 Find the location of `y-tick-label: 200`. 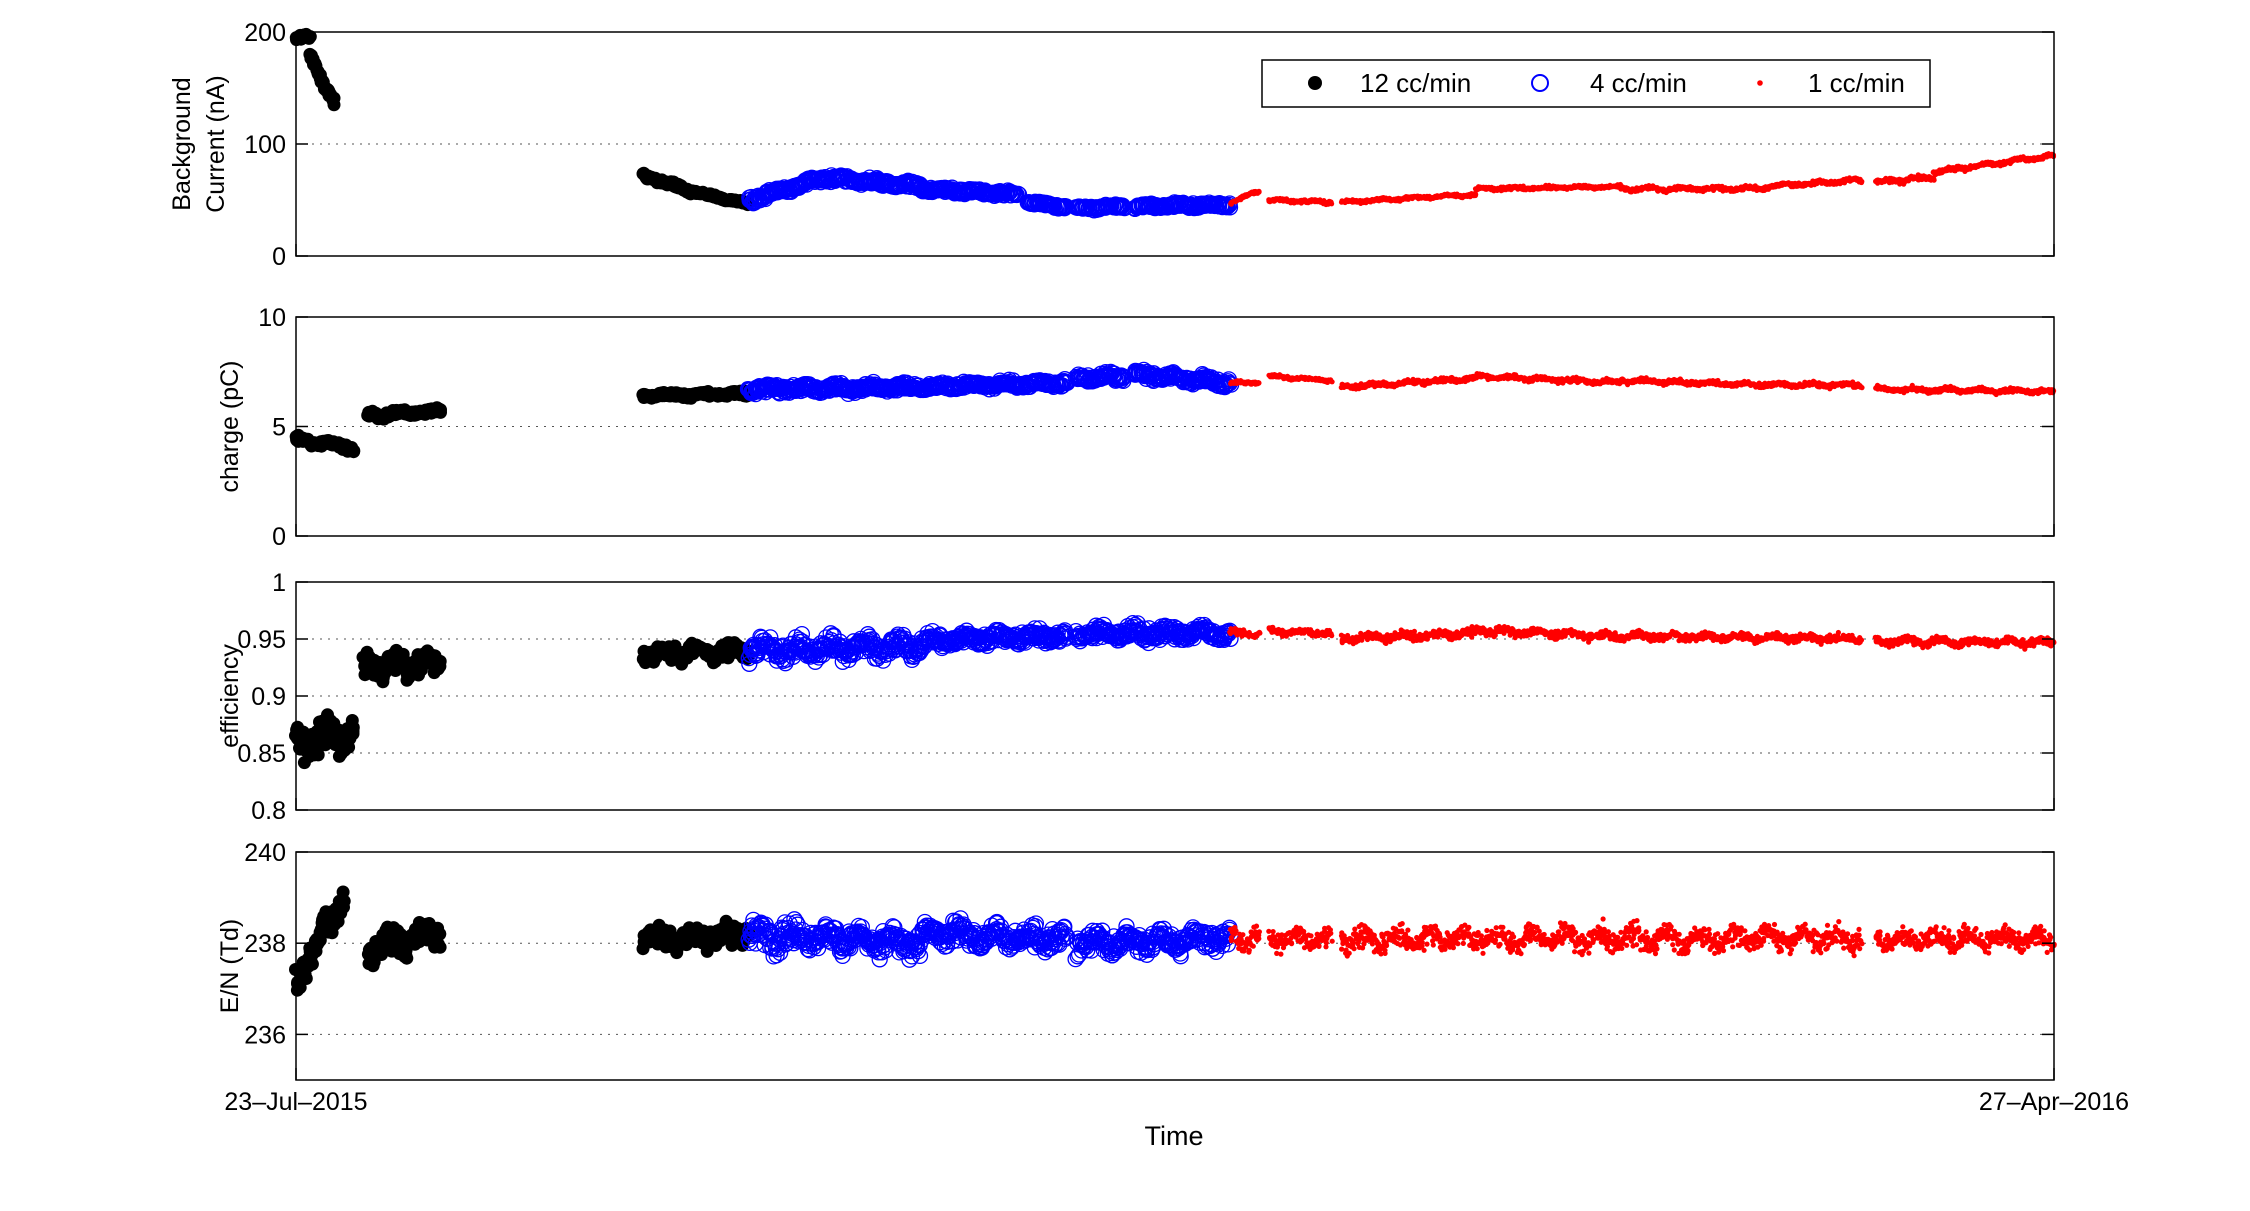

y-tick-label: 200 is located at coordinates (265, 33).